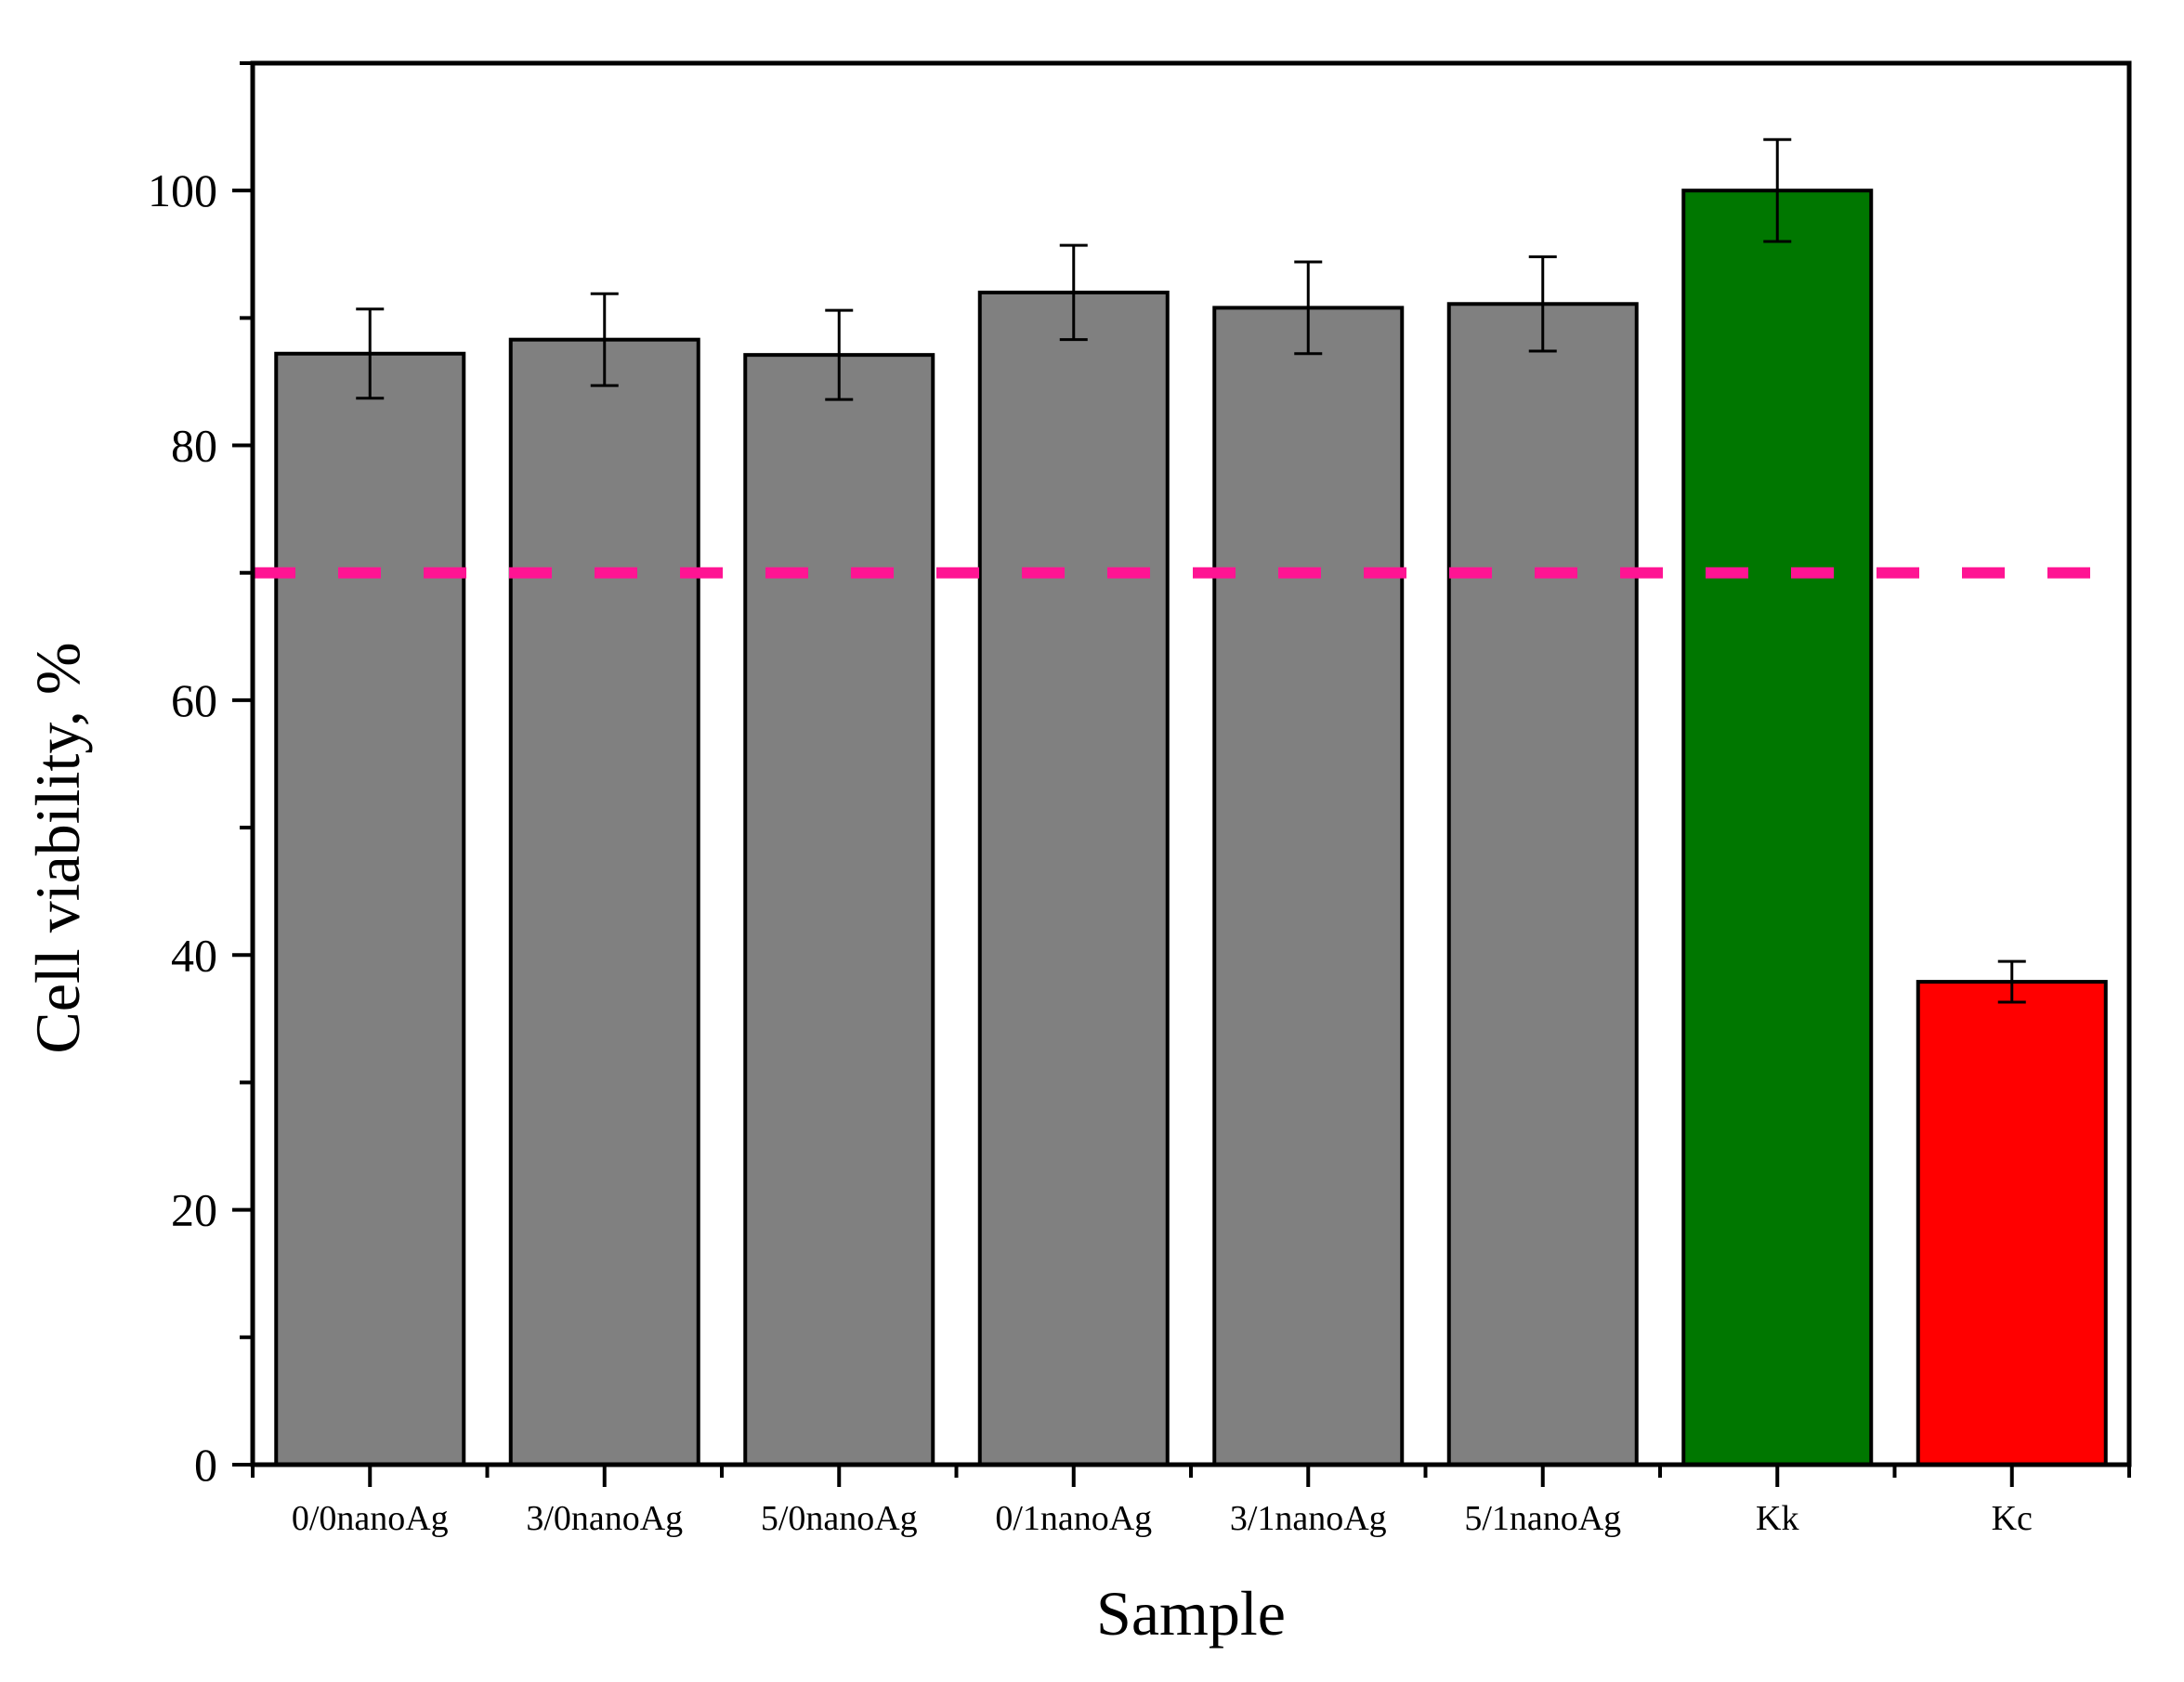 This screenshot has height=1682, width=2184. Describe the element at coordinates (194, 700) in the screenshot. I see `y-tick-label: 60` at that location.